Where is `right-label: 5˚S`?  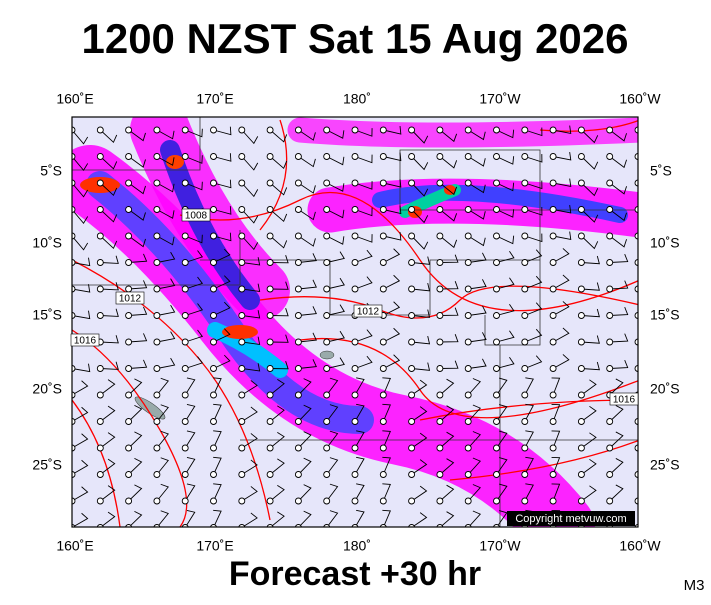 right-label: 5˚S is located at coordinates (661, 171).